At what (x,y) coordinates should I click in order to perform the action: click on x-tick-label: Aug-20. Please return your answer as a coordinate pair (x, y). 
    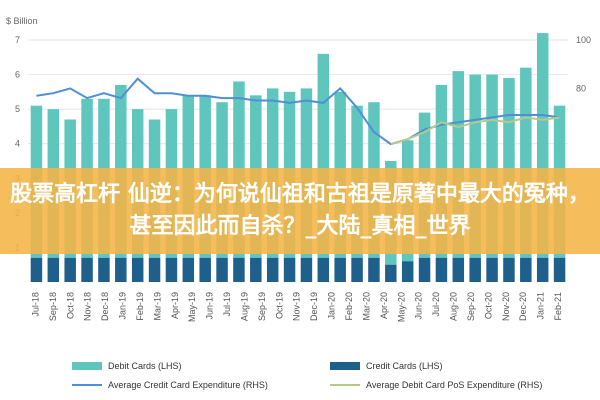
    Looking at the image, I should click on (454, 306).